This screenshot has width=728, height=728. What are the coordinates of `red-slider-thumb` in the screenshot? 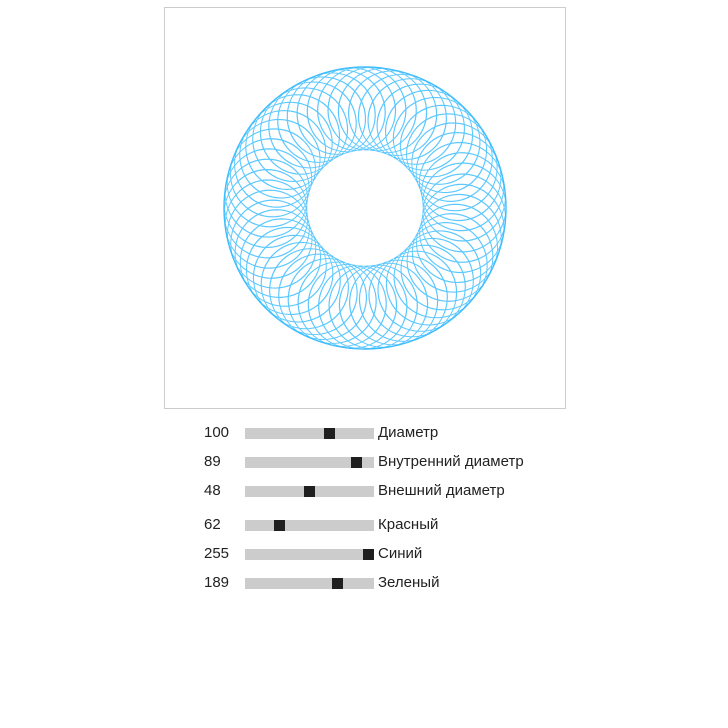 It's located at (279, 525).